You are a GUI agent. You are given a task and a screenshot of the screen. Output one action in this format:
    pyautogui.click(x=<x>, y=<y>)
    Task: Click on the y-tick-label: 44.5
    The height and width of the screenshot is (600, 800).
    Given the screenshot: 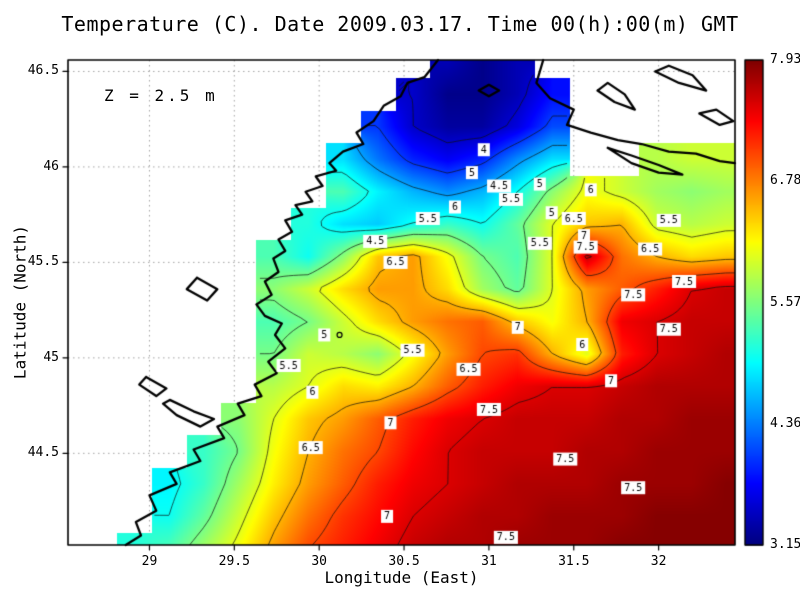 What is the action you would take?
    pyautogui.click(x=43, y=453)
    